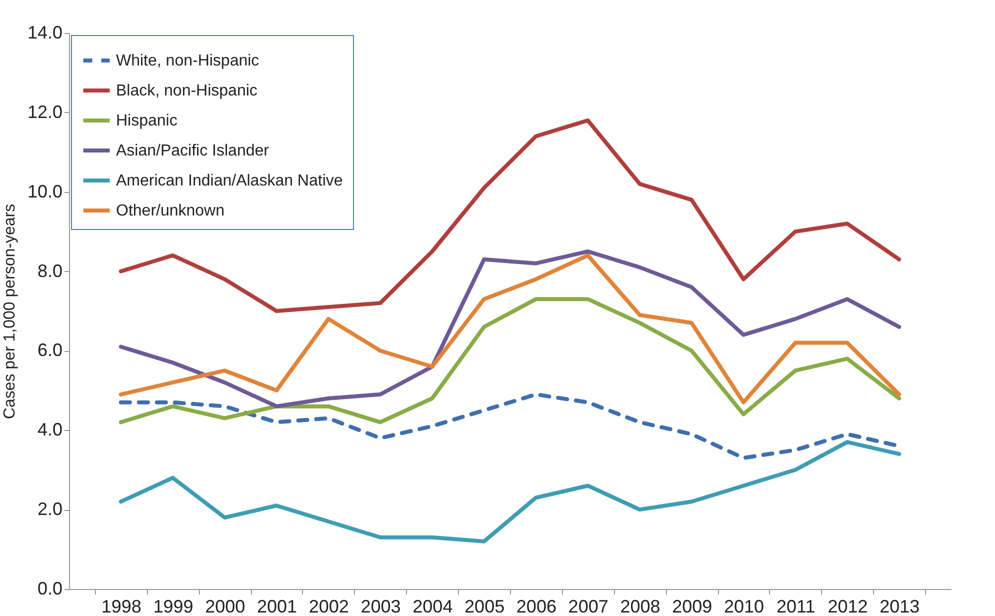 The image size is (995, 616). Describe the element at coordinates (536, 606) in the screenshot. I see `x-tick-label: 2006` at that location.